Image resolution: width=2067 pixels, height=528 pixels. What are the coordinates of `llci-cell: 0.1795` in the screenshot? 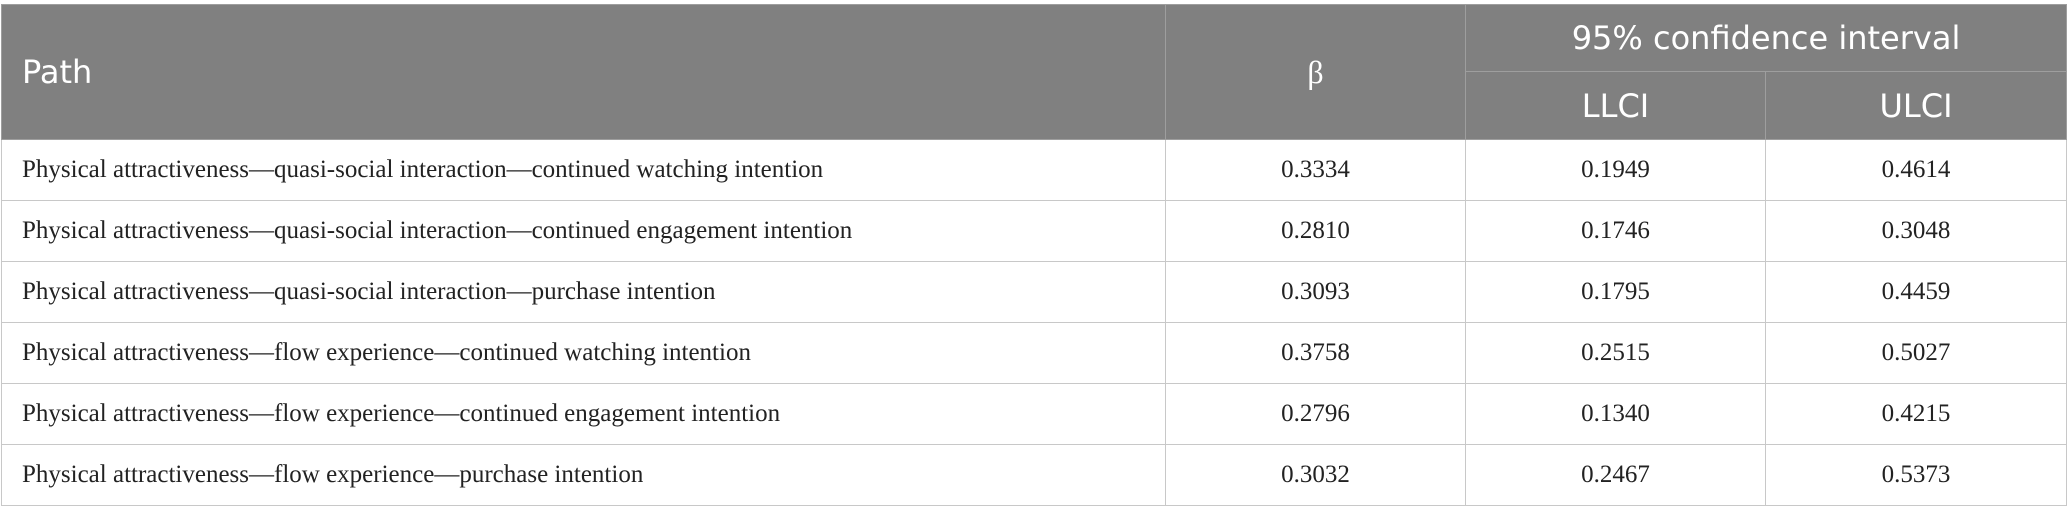 It's located at (1615, 292).